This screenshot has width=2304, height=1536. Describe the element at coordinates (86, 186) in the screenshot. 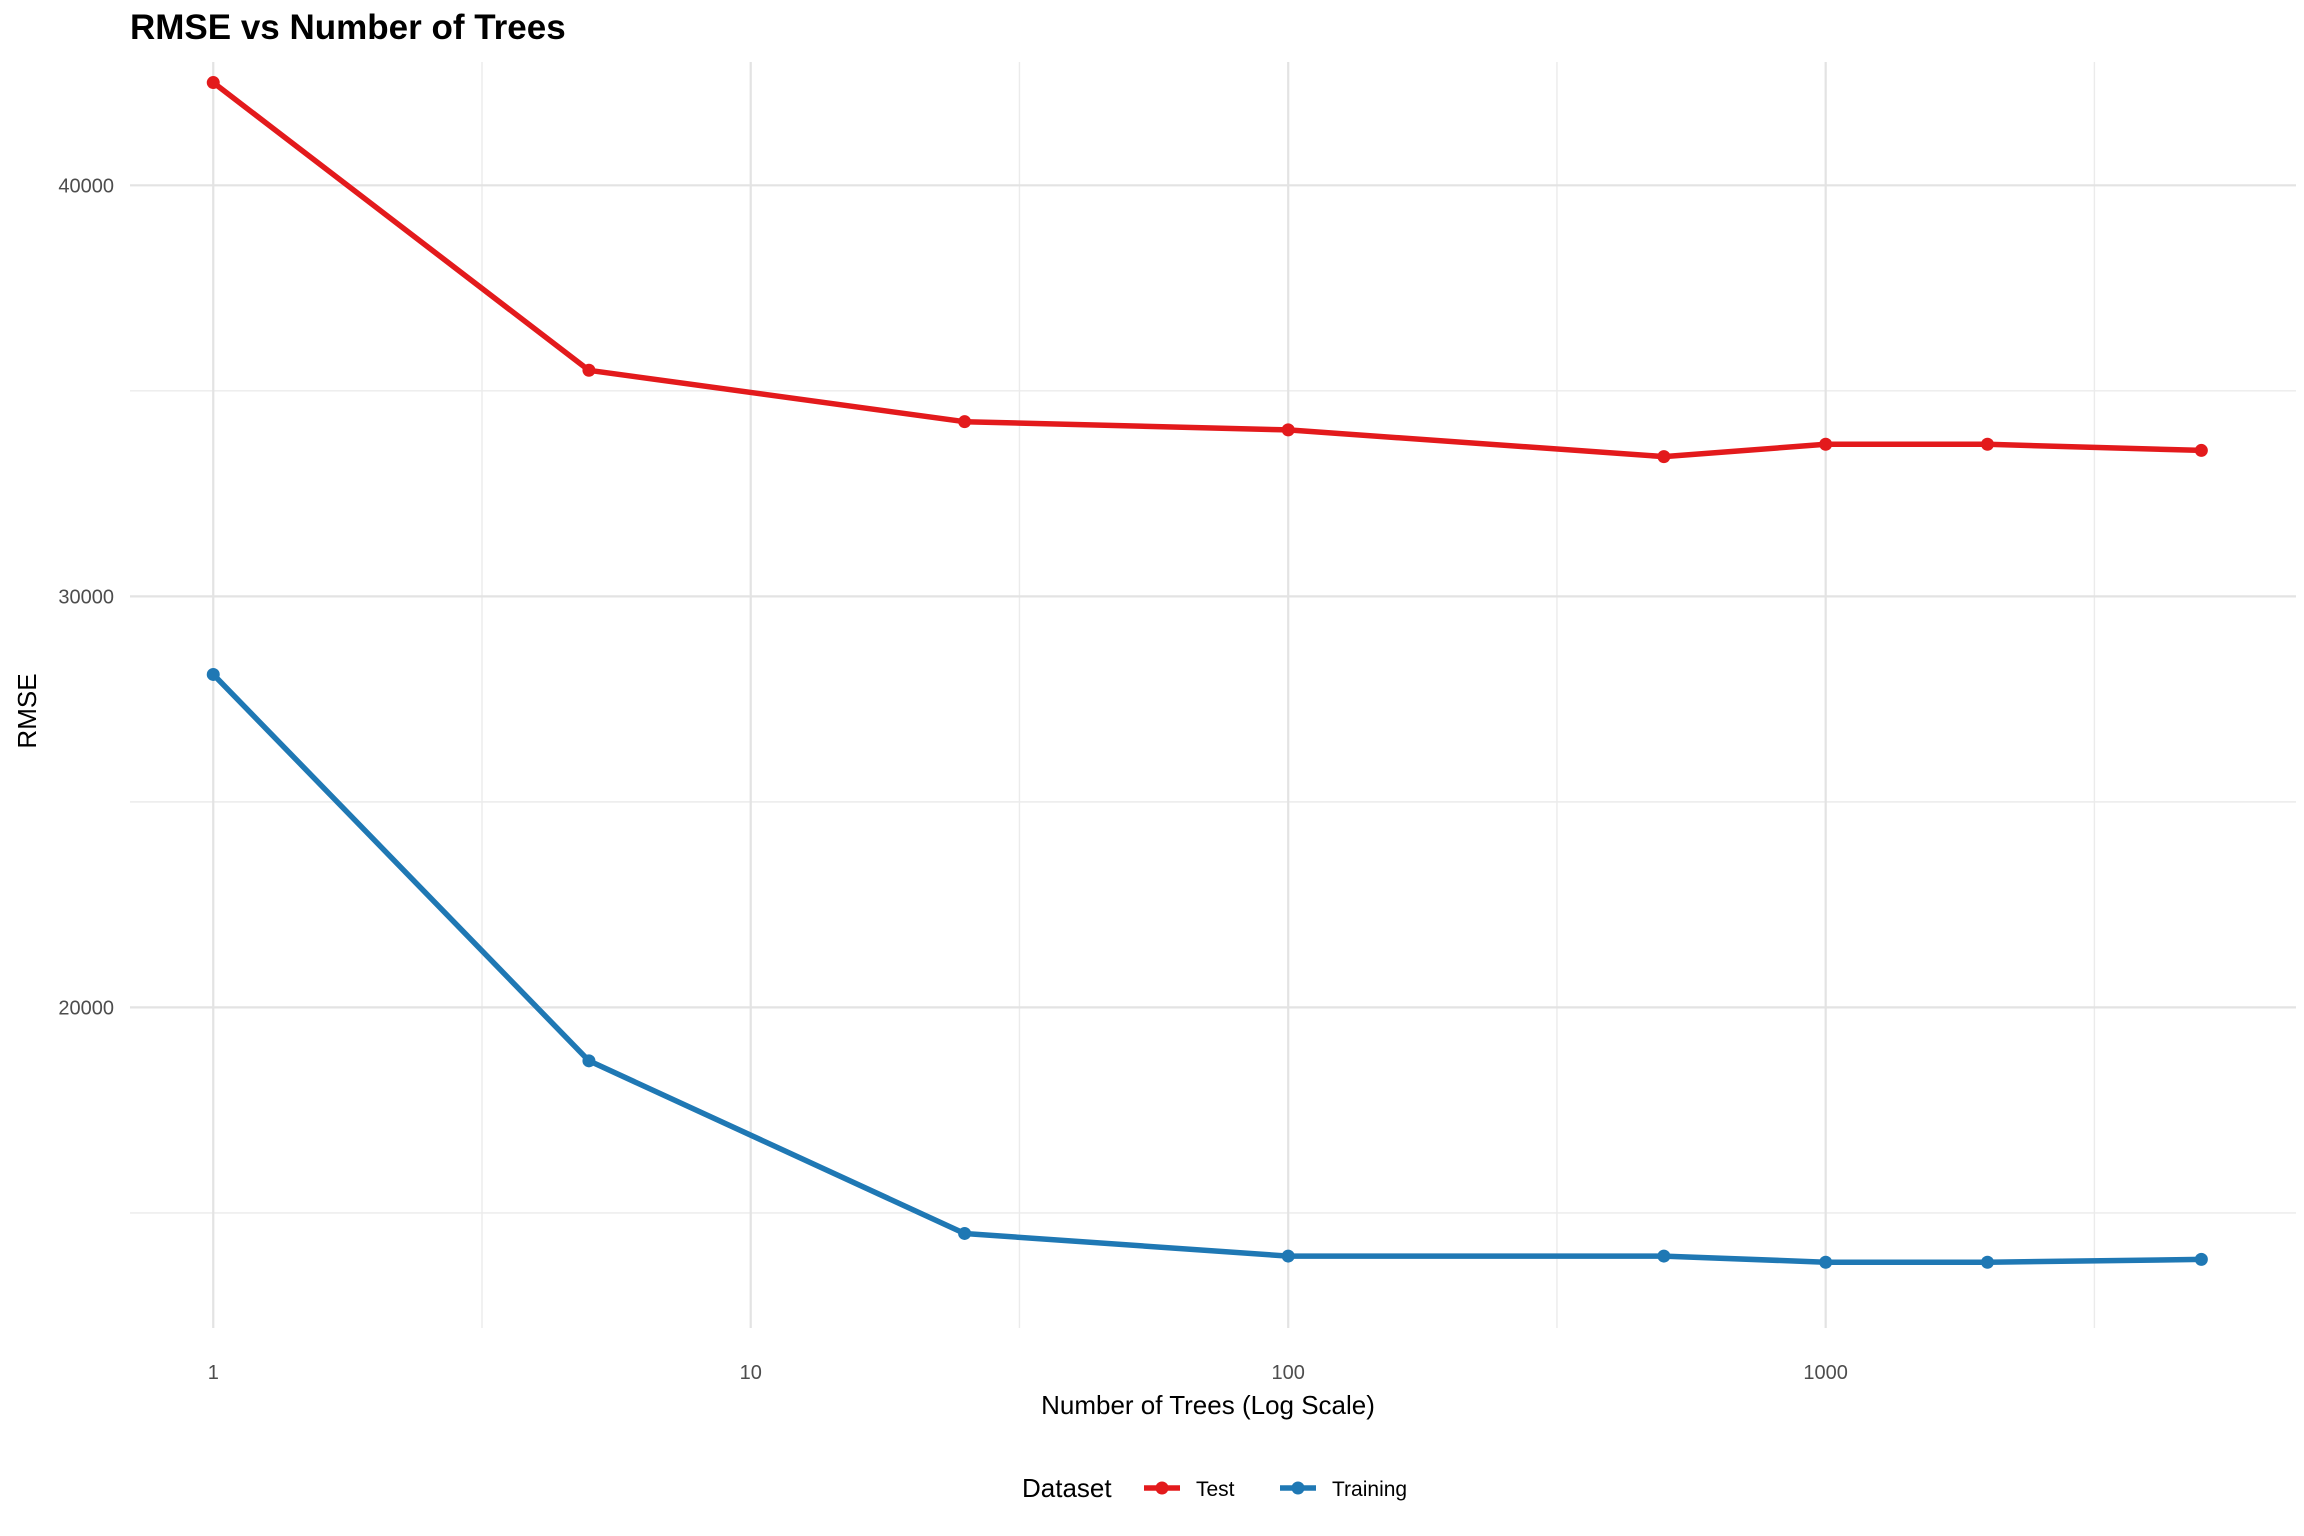

I see `y-tick-label: 40000` at that location.